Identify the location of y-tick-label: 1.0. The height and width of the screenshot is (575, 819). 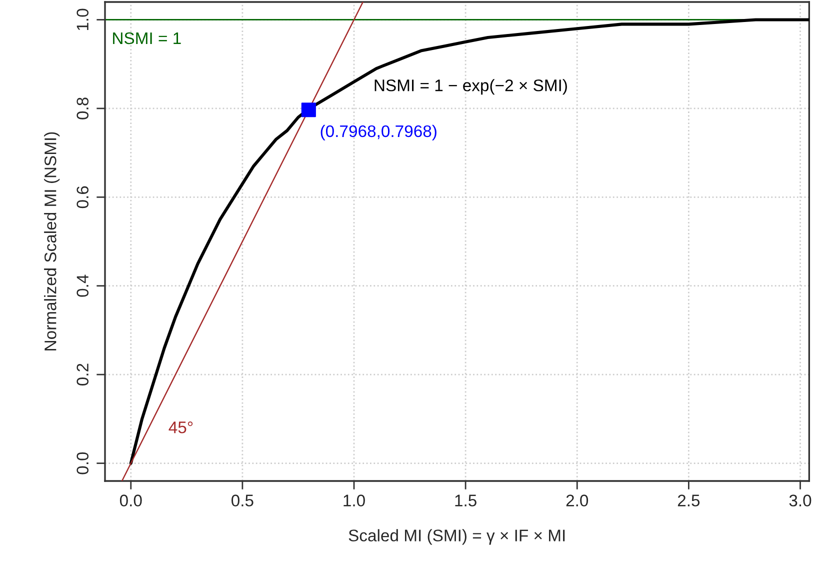
(82, 19).